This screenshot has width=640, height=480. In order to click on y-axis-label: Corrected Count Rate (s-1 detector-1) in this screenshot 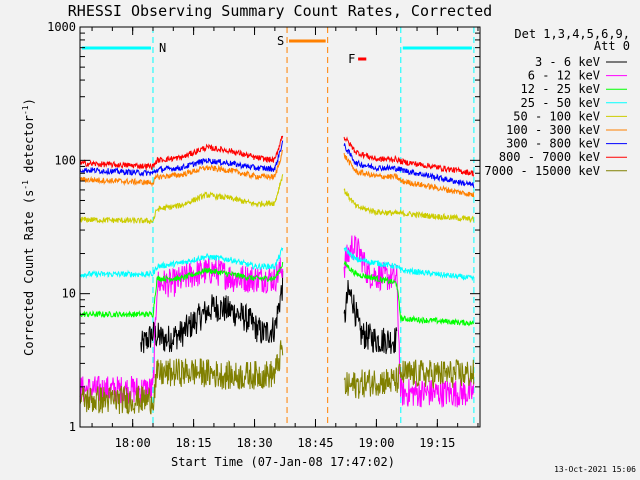, I will do `click(28, 227)`.